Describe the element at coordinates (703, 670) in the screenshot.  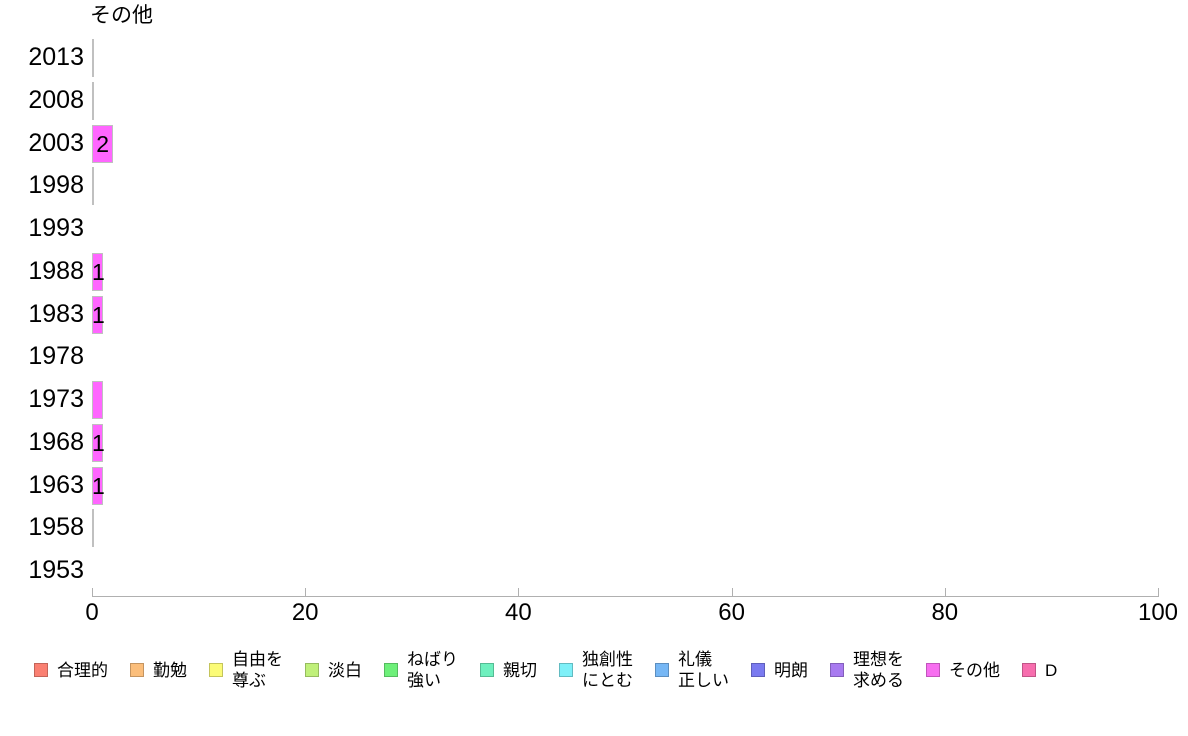
I see `legend-item-label: 礼儀 正しい` at that location.